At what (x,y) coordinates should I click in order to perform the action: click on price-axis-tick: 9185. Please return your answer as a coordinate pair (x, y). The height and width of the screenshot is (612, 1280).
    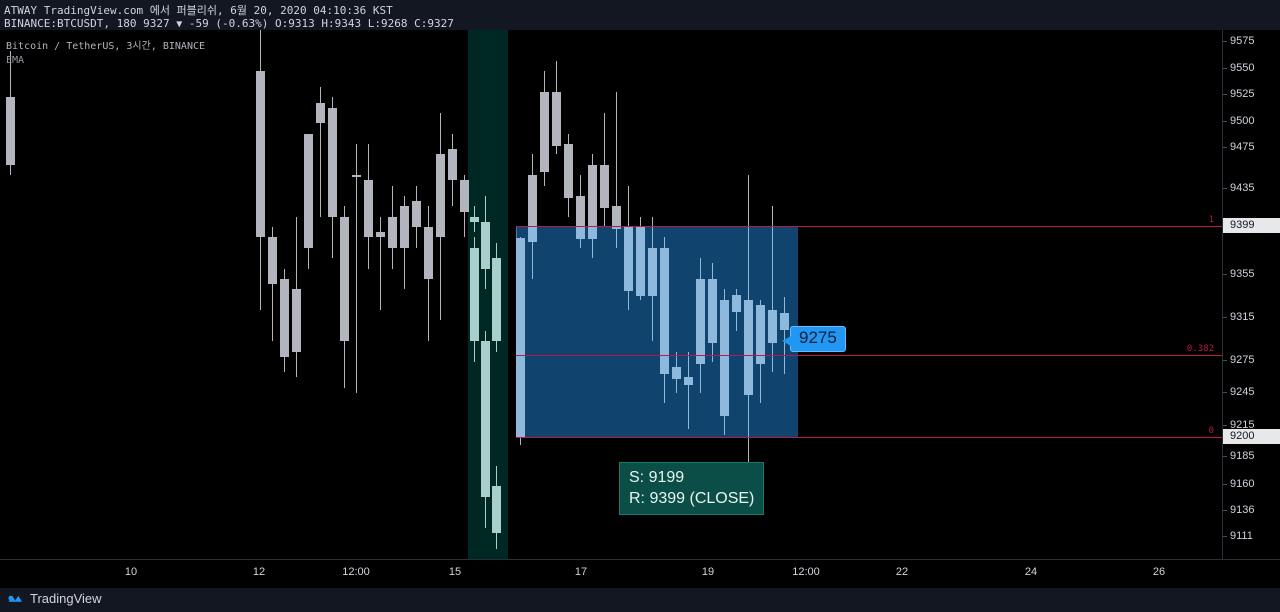
    Looking at the image, I should click on (1238, 456).